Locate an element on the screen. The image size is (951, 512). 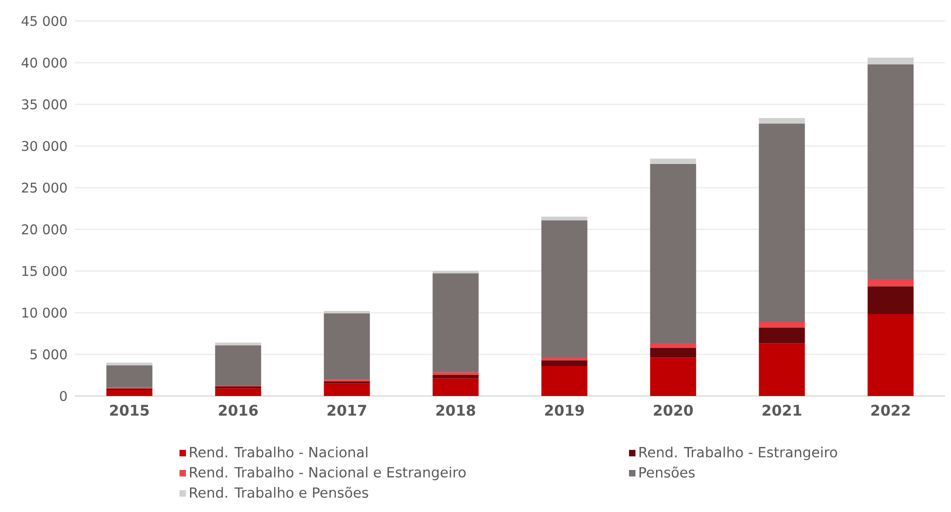
x-tick-label: 2019 is located at coordinates (564, 410).